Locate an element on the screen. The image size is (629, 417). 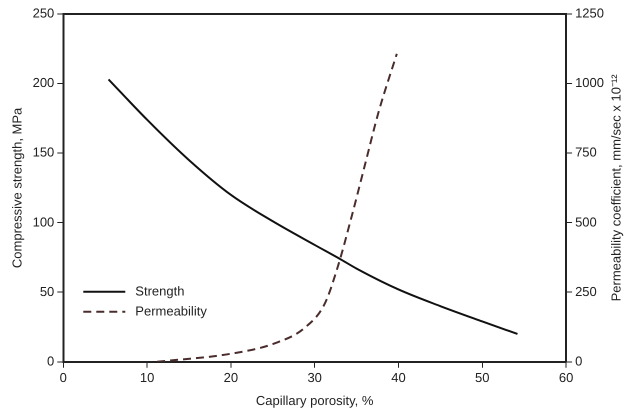
x-tick-label: 10 is located at coordinates (147, 378).